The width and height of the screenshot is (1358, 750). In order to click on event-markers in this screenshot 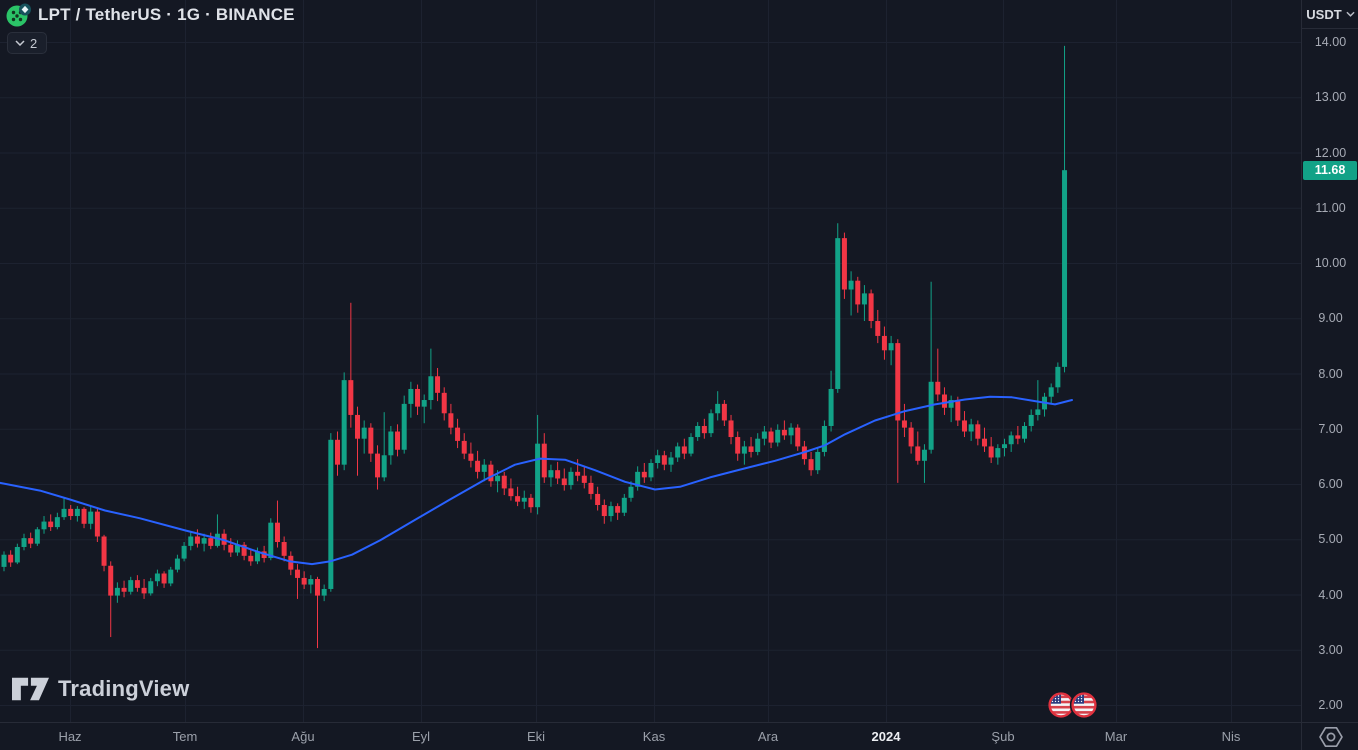, I will do `click(1076, 705)`.